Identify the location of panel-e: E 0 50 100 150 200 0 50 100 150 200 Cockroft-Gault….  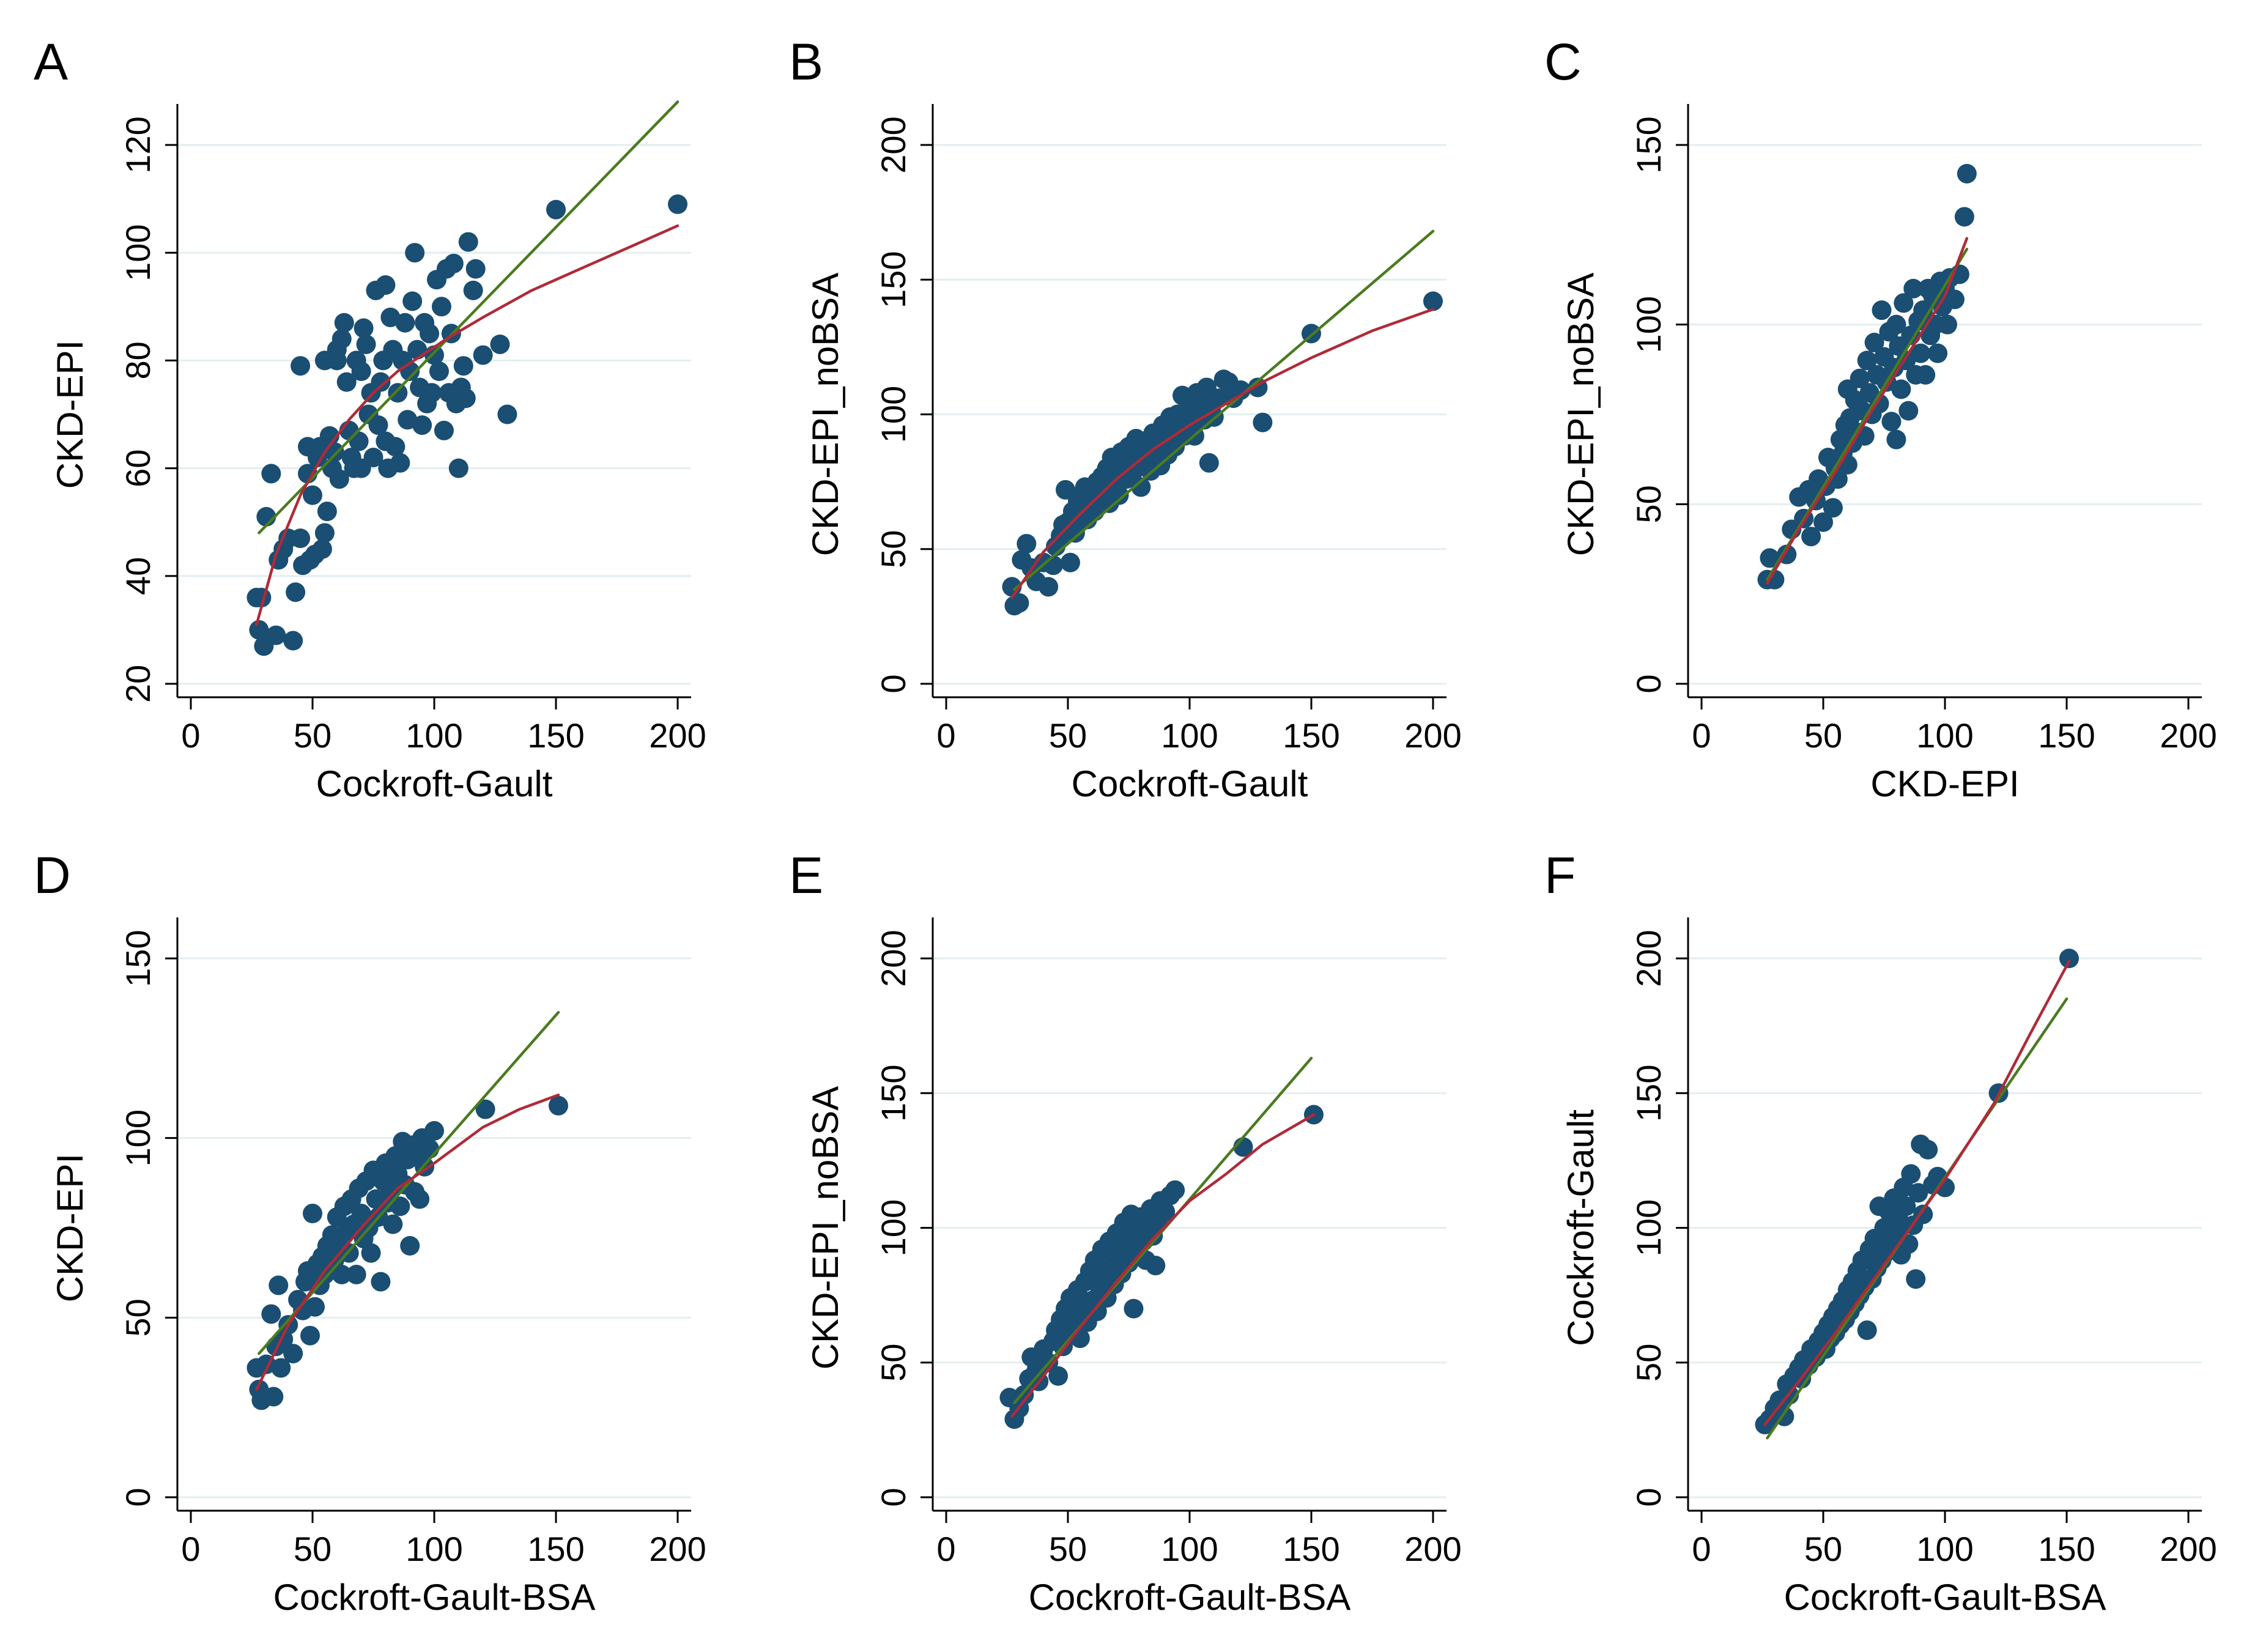
(1125, 1232).